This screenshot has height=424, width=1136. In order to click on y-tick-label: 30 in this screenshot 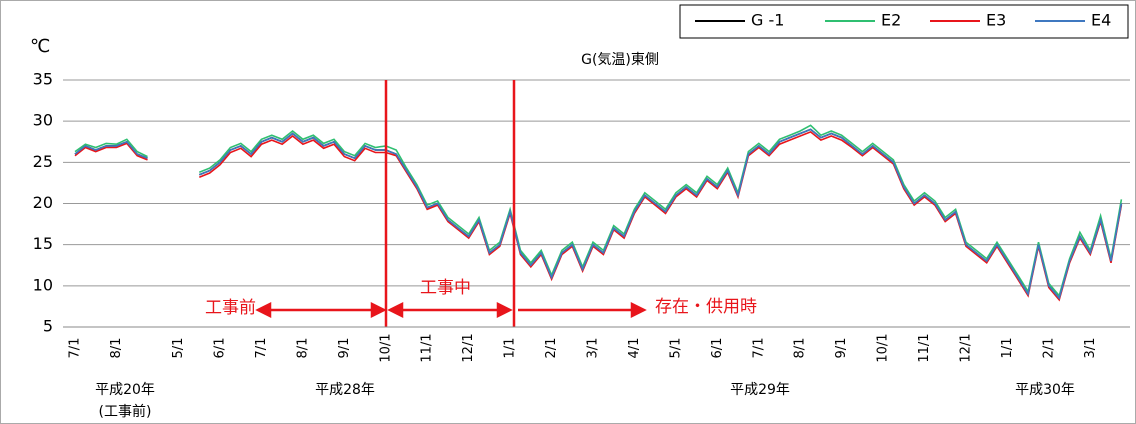, I will do `click(43, 120)`.